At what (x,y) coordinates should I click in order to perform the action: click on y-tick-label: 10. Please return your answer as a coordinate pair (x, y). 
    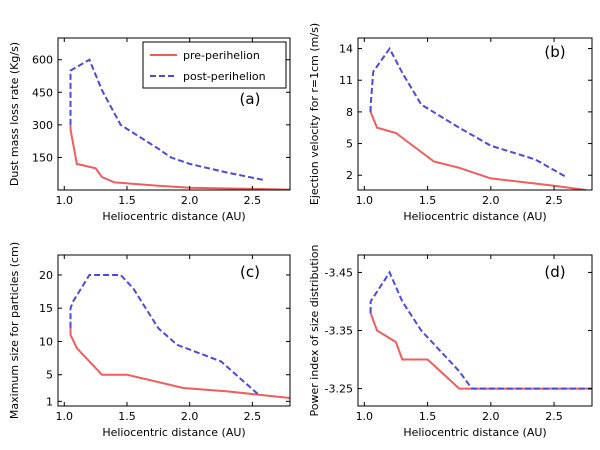
    Looking at the image, I should click on (46, 341).